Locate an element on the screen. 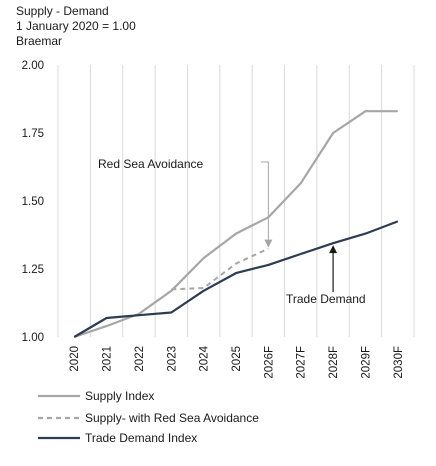  chart-subtitle: 1 January 2020 = 1.00 is located at coordinates (76, 26).